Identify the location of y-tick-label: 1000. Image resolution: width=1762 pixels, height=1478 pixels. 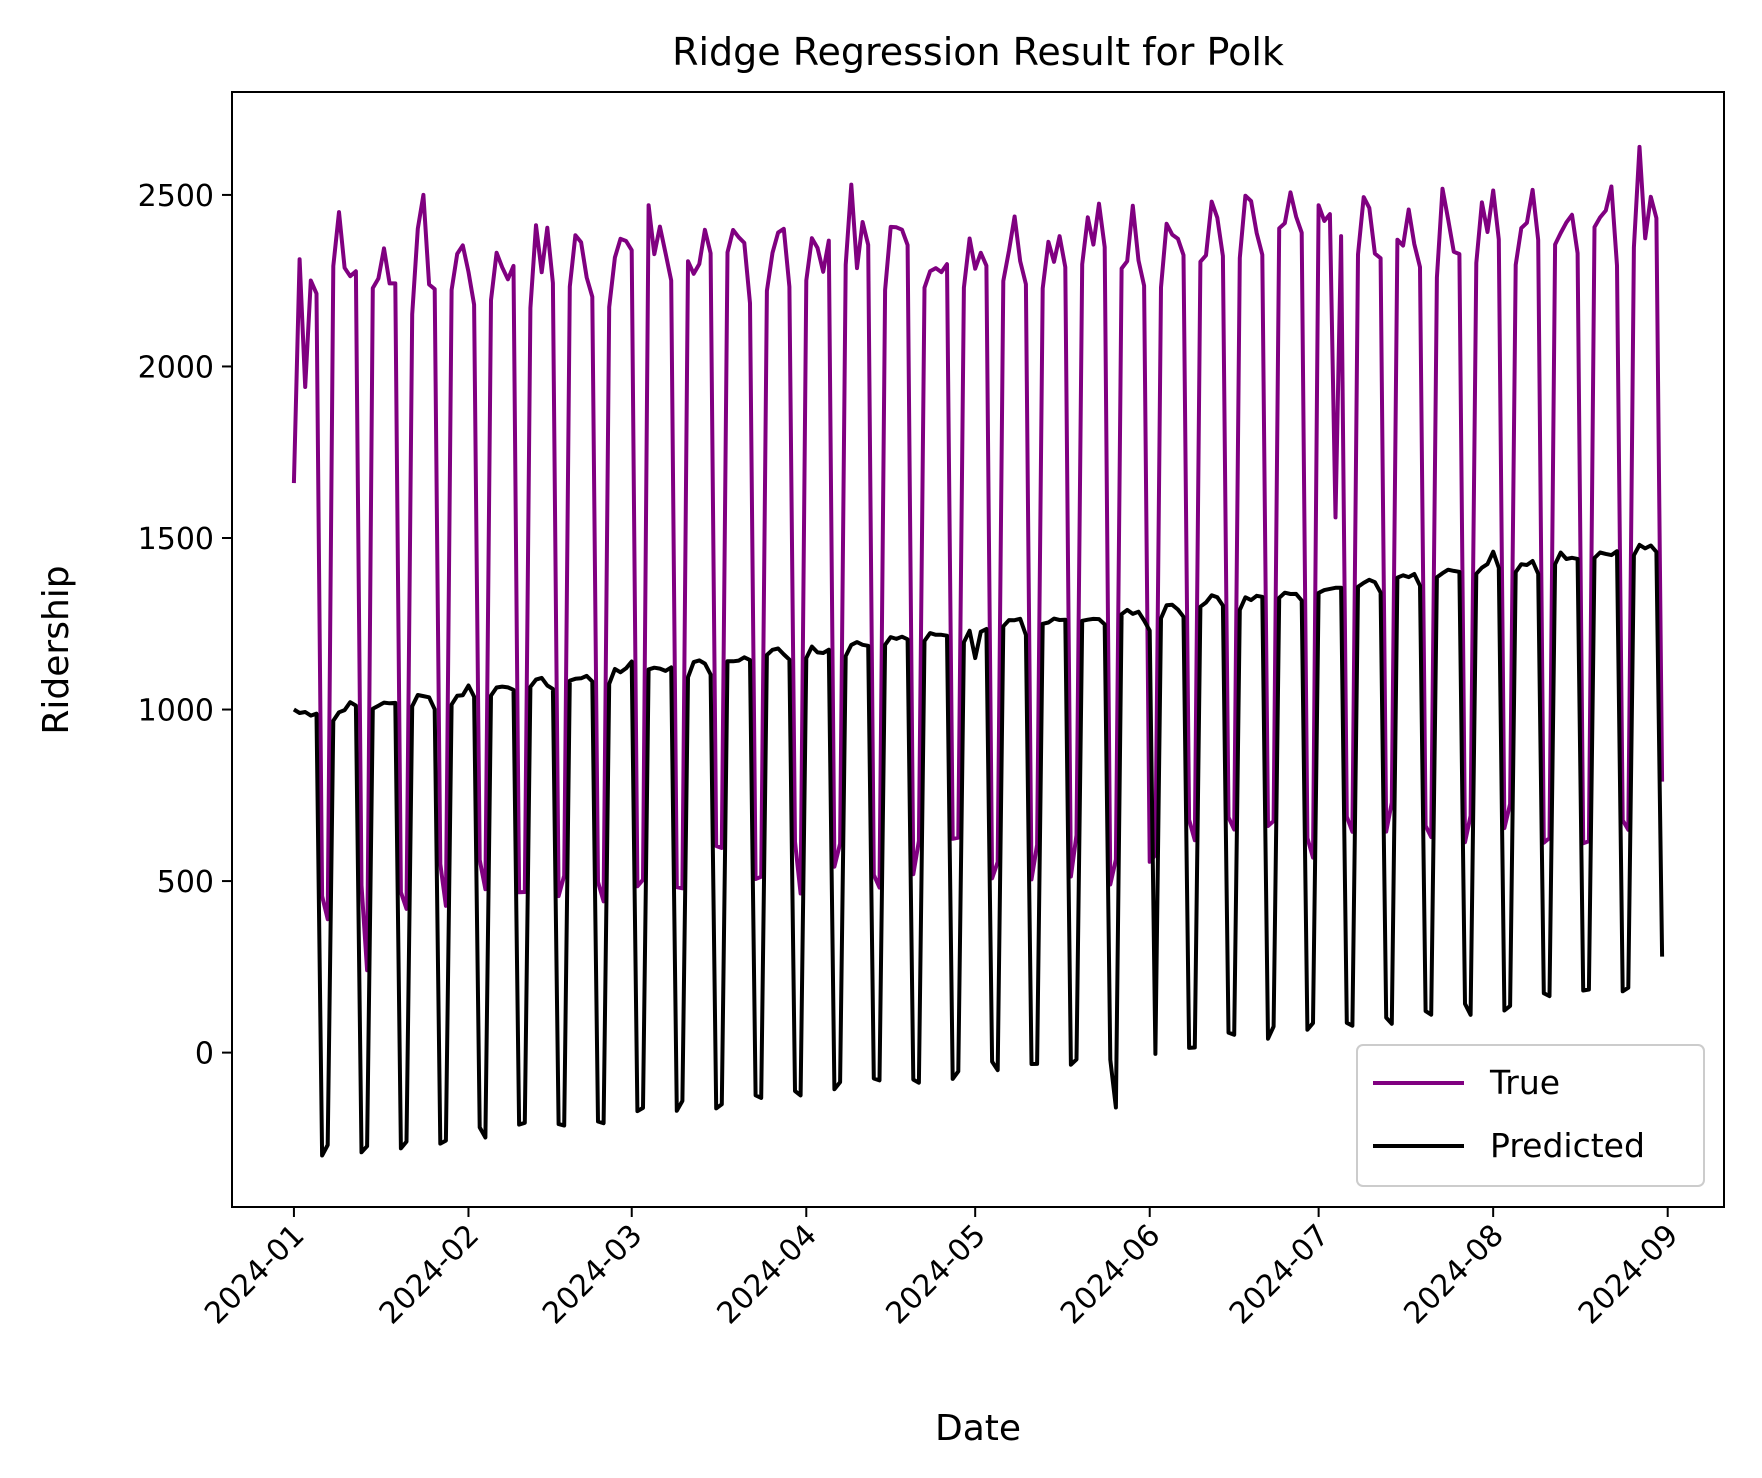
(176, 711).